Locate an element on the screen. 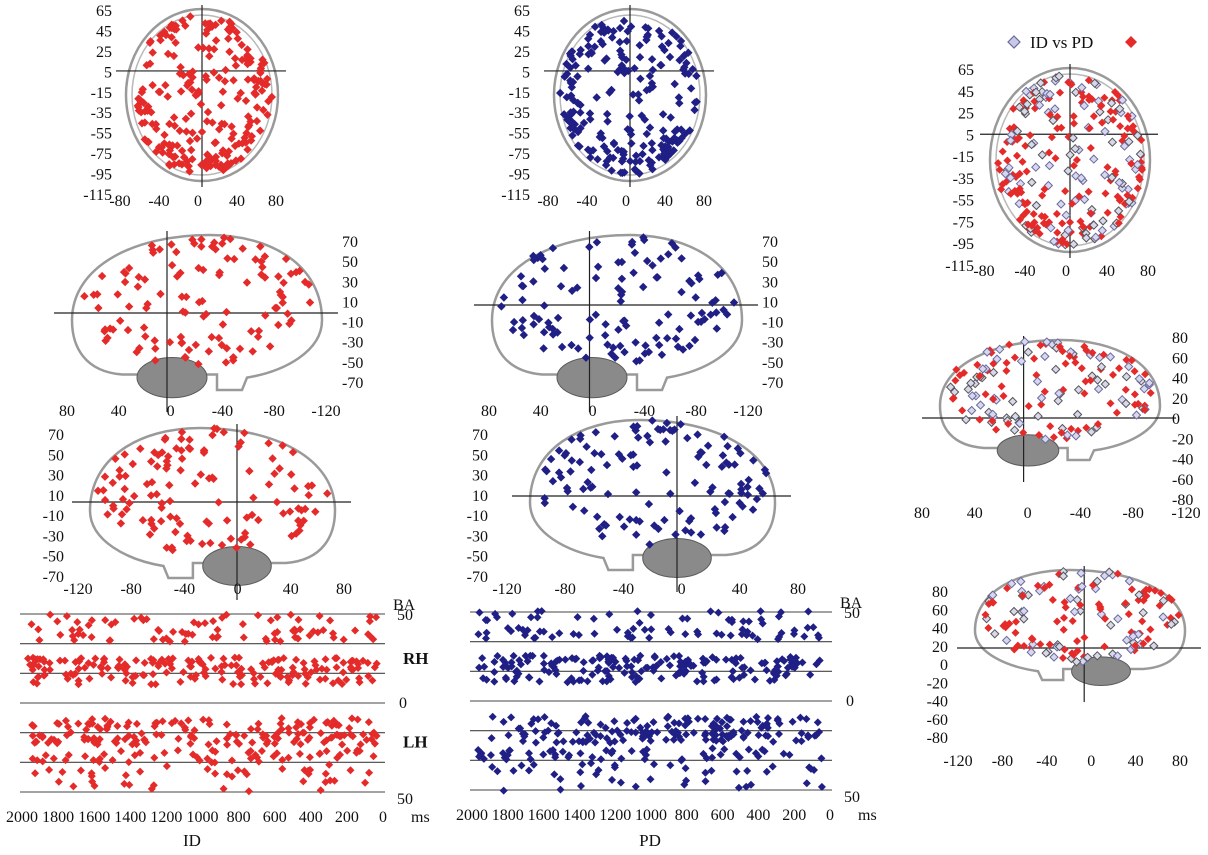 This screenshot has height=855, width=1208. axial-y-tick-label: 45 is located at coordinates (966, 92).